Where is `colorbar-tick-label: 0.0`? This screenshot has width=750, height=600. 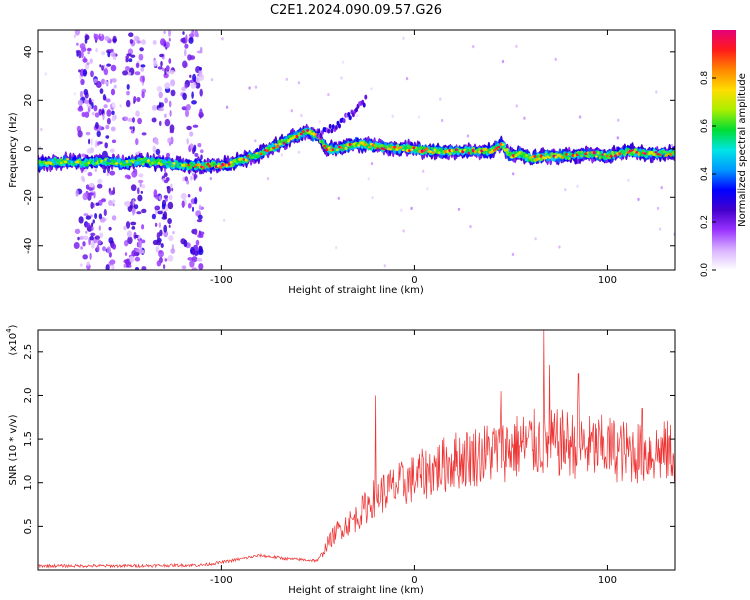 colorbar-tick-label: 0.0 is located at coordinates (705, 270).